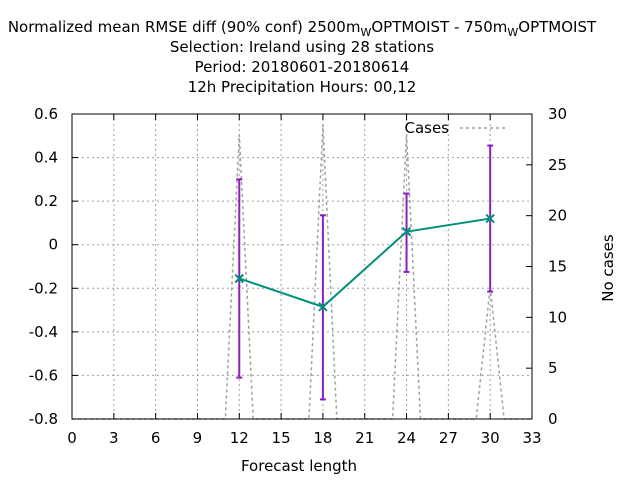  I want to click on x-tick-label: 0, so click(72, 438).